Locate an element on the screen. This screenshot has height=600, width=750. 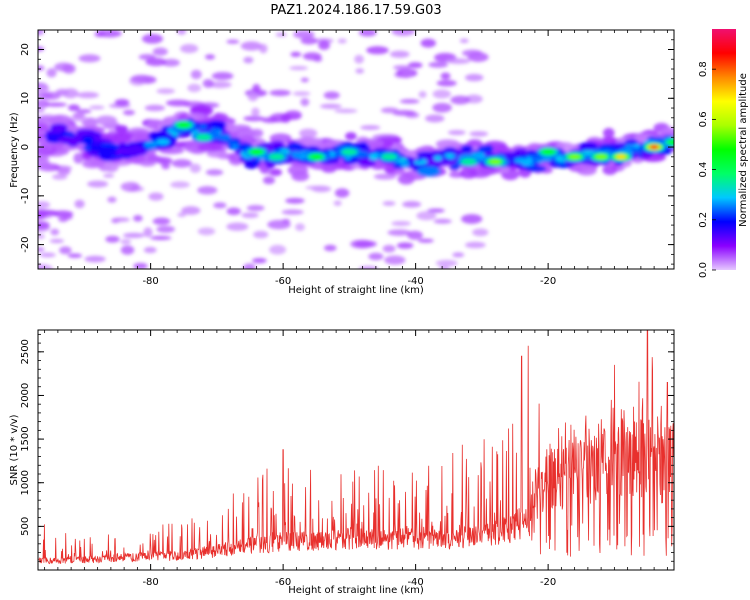
colorbar-tick-label: 0.0 is located at coordinates (703, 270).